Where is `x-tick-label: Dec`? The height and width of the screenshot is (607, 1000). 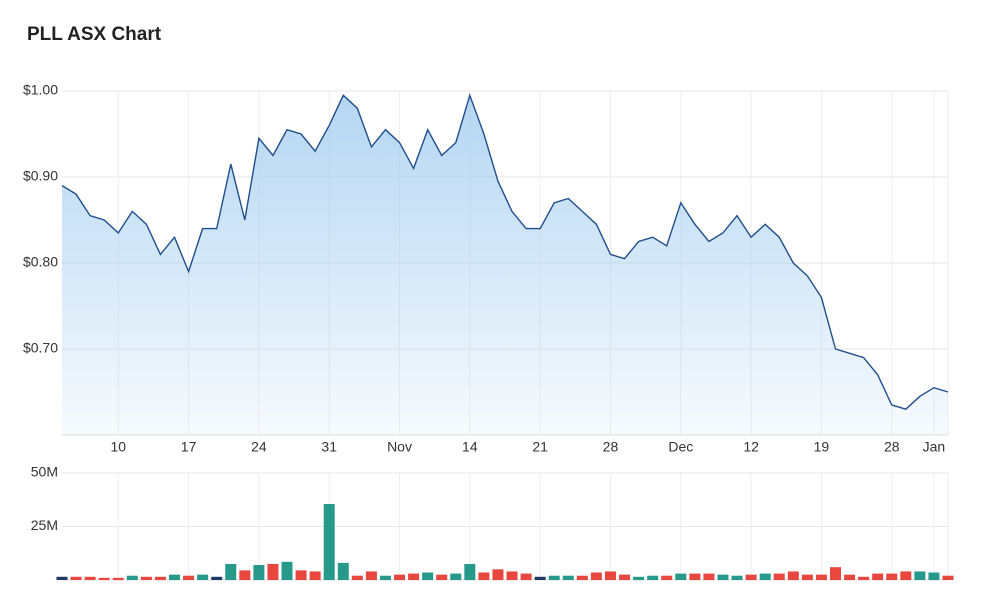
x-tick-label: Dec is located at coordinates (680, 447).